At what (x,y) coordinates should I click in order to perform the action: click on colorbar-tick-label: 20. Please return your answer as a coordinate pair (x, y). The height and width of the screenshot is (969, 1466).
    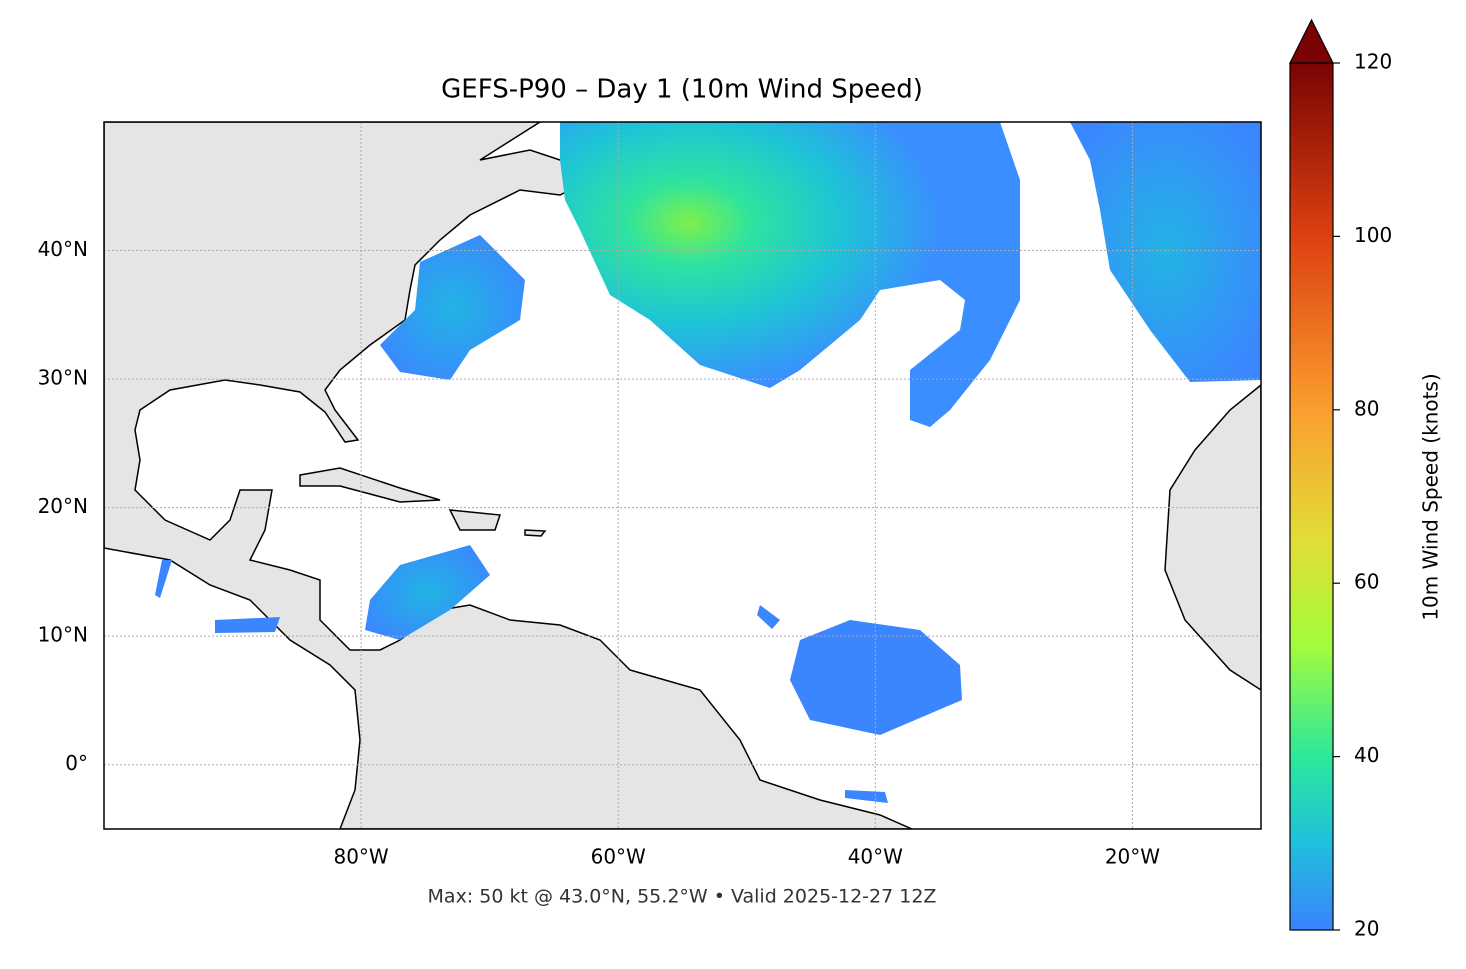
    Looking at the image, I should click on (1366, 929).